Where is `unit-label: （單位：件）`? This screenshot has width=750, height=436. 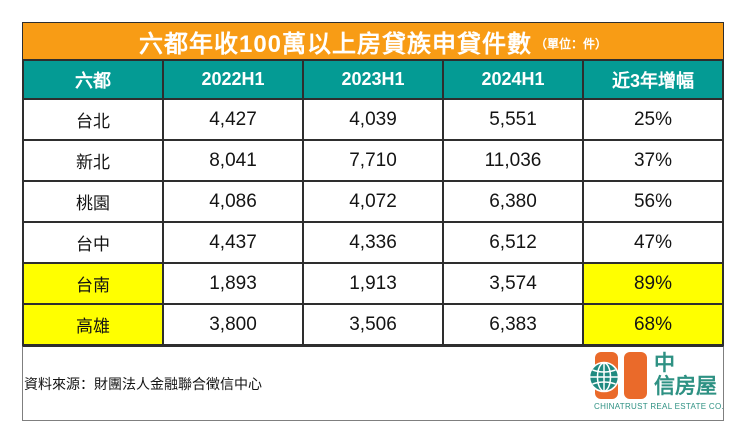
unit-label: （單位：件） is located at coordinates (571, 43).